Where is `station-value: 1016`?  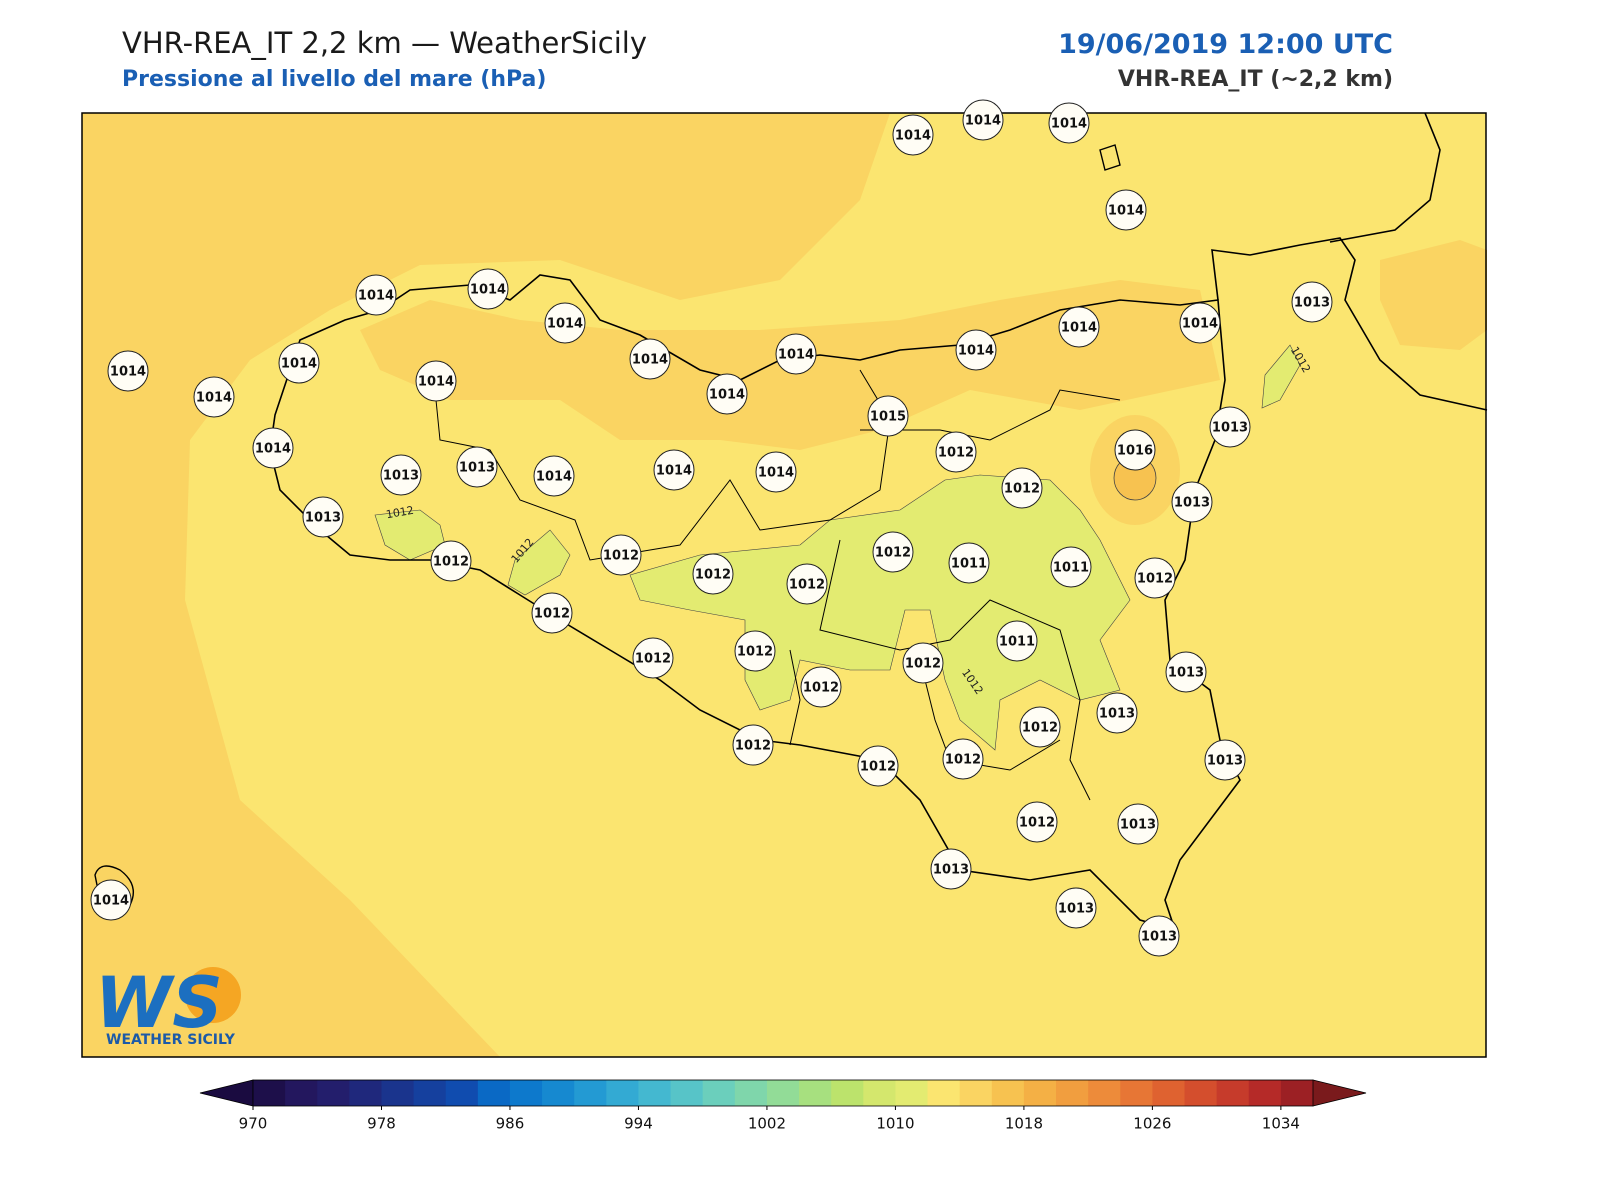
station-value: 1016 is located at coordinates (1135, 451).